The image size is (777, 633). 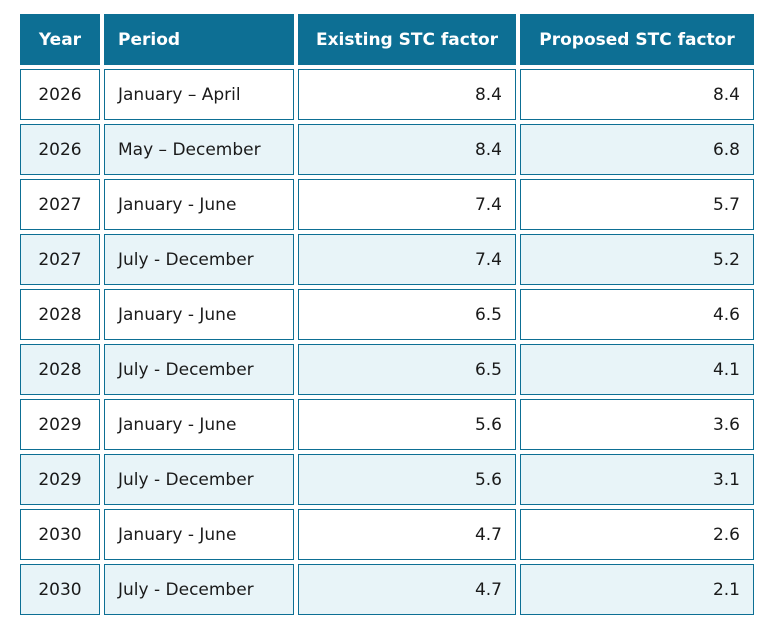 I want to click on cell-proposed: 3.1, so click(x=637, y=479).